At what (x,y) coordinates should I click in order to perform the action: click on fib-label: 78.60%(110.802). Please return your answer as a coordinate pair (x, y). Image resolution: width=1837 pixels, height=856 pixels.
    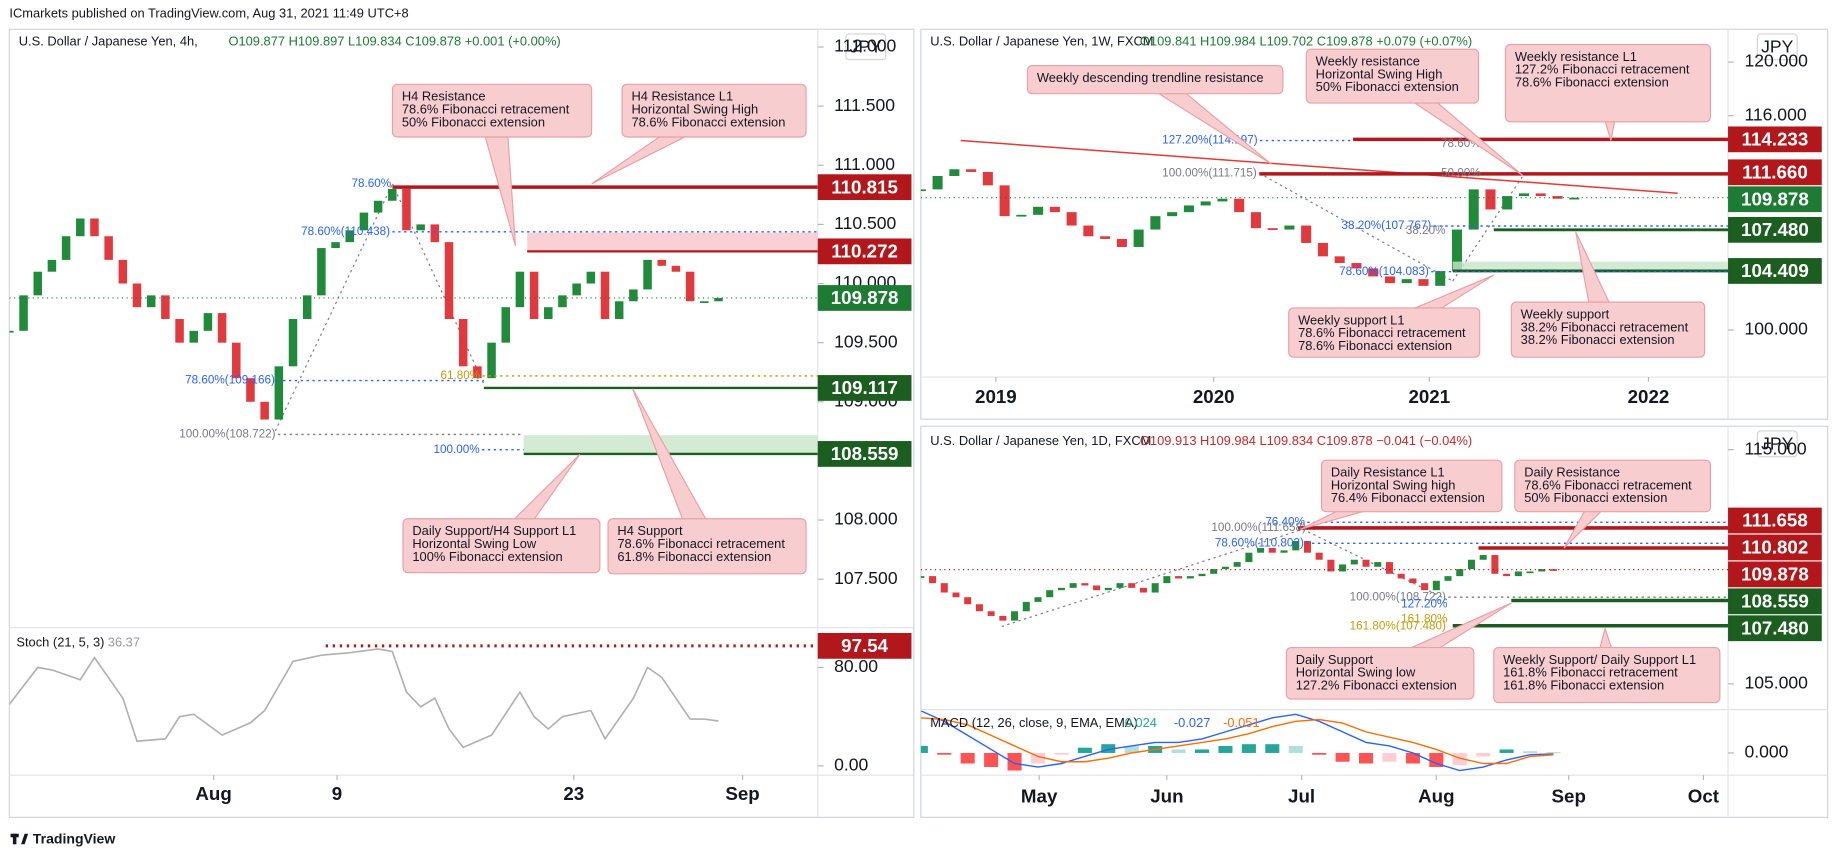
    Looking at the image, I should click on (1259, 542).